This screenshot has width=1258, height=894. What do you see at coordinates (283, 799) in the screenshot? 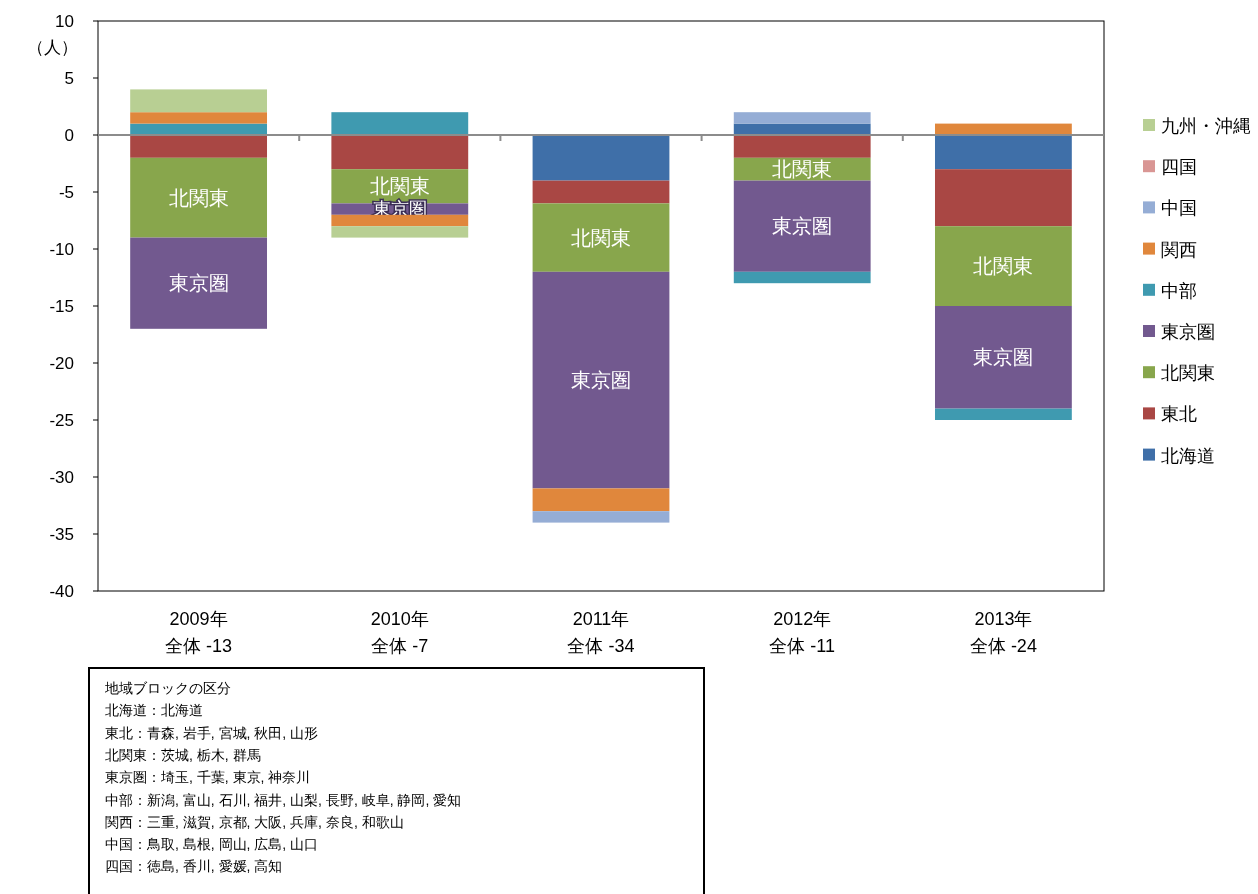
I see `text: 中部：新潟, 富山, 石川, 福井, 山梨, 長野, 岐阜, 静岡, 愛知` at bounding box center [283, 799].